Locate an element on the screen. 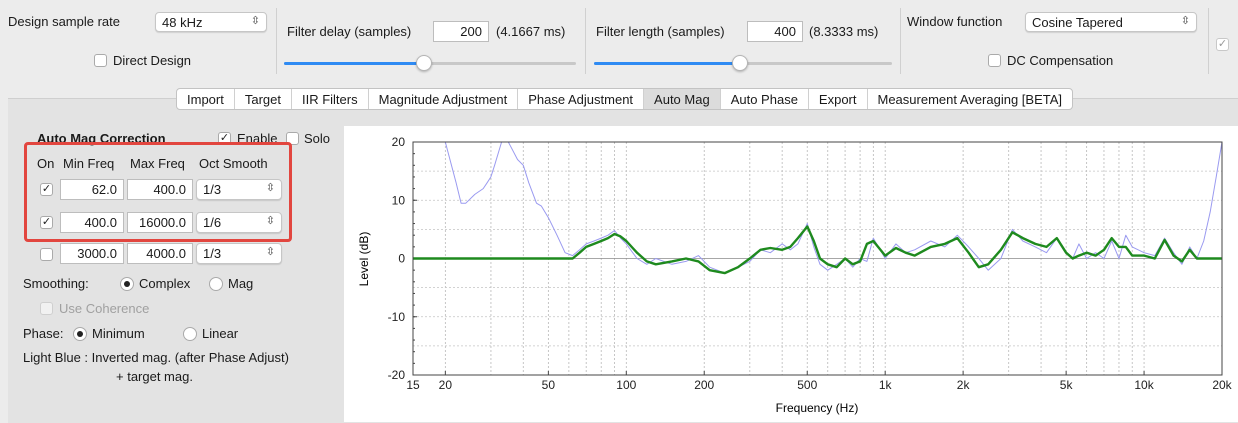 Image resolution: width=1238 pixels, height=423 pixels. row2-max-freq-input: 16000.0 is located at coordinates (160, 222).